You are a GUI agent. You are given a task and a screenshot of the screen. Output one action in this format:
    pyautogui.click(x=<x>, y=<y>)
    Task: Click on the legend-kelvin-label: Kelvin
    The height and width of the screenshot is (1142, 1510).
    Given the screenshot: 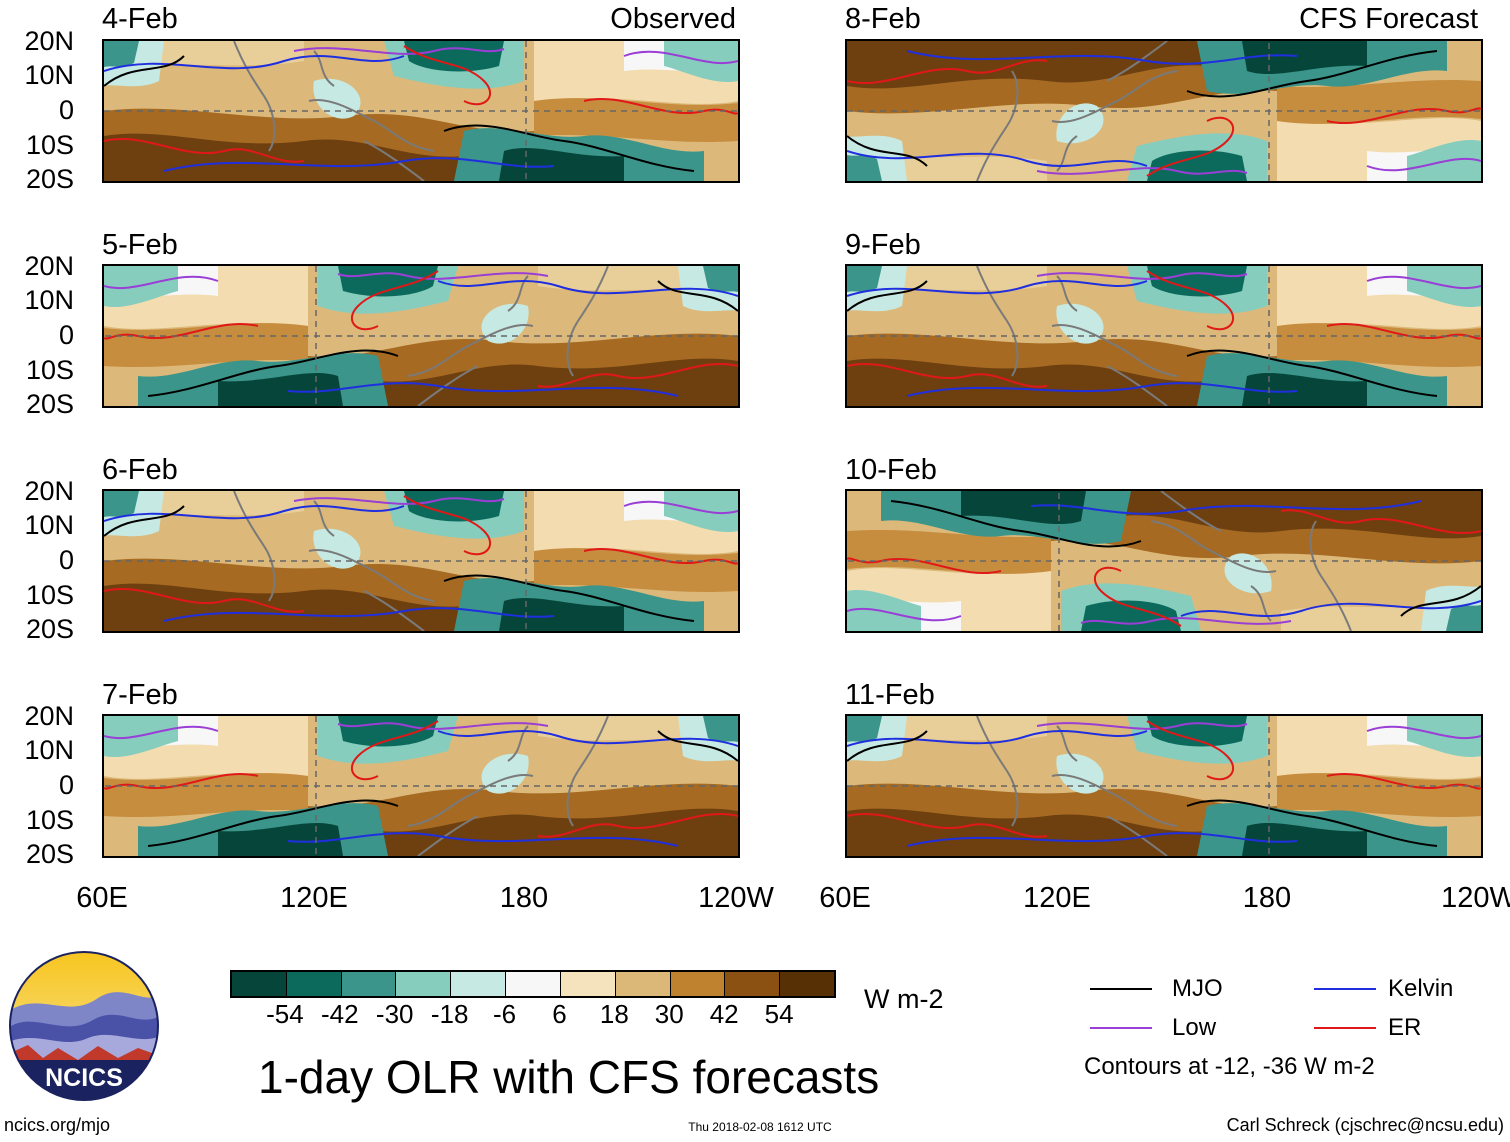 What is the action you would take?
    pyautogui.click(x=1421, y=988)
    